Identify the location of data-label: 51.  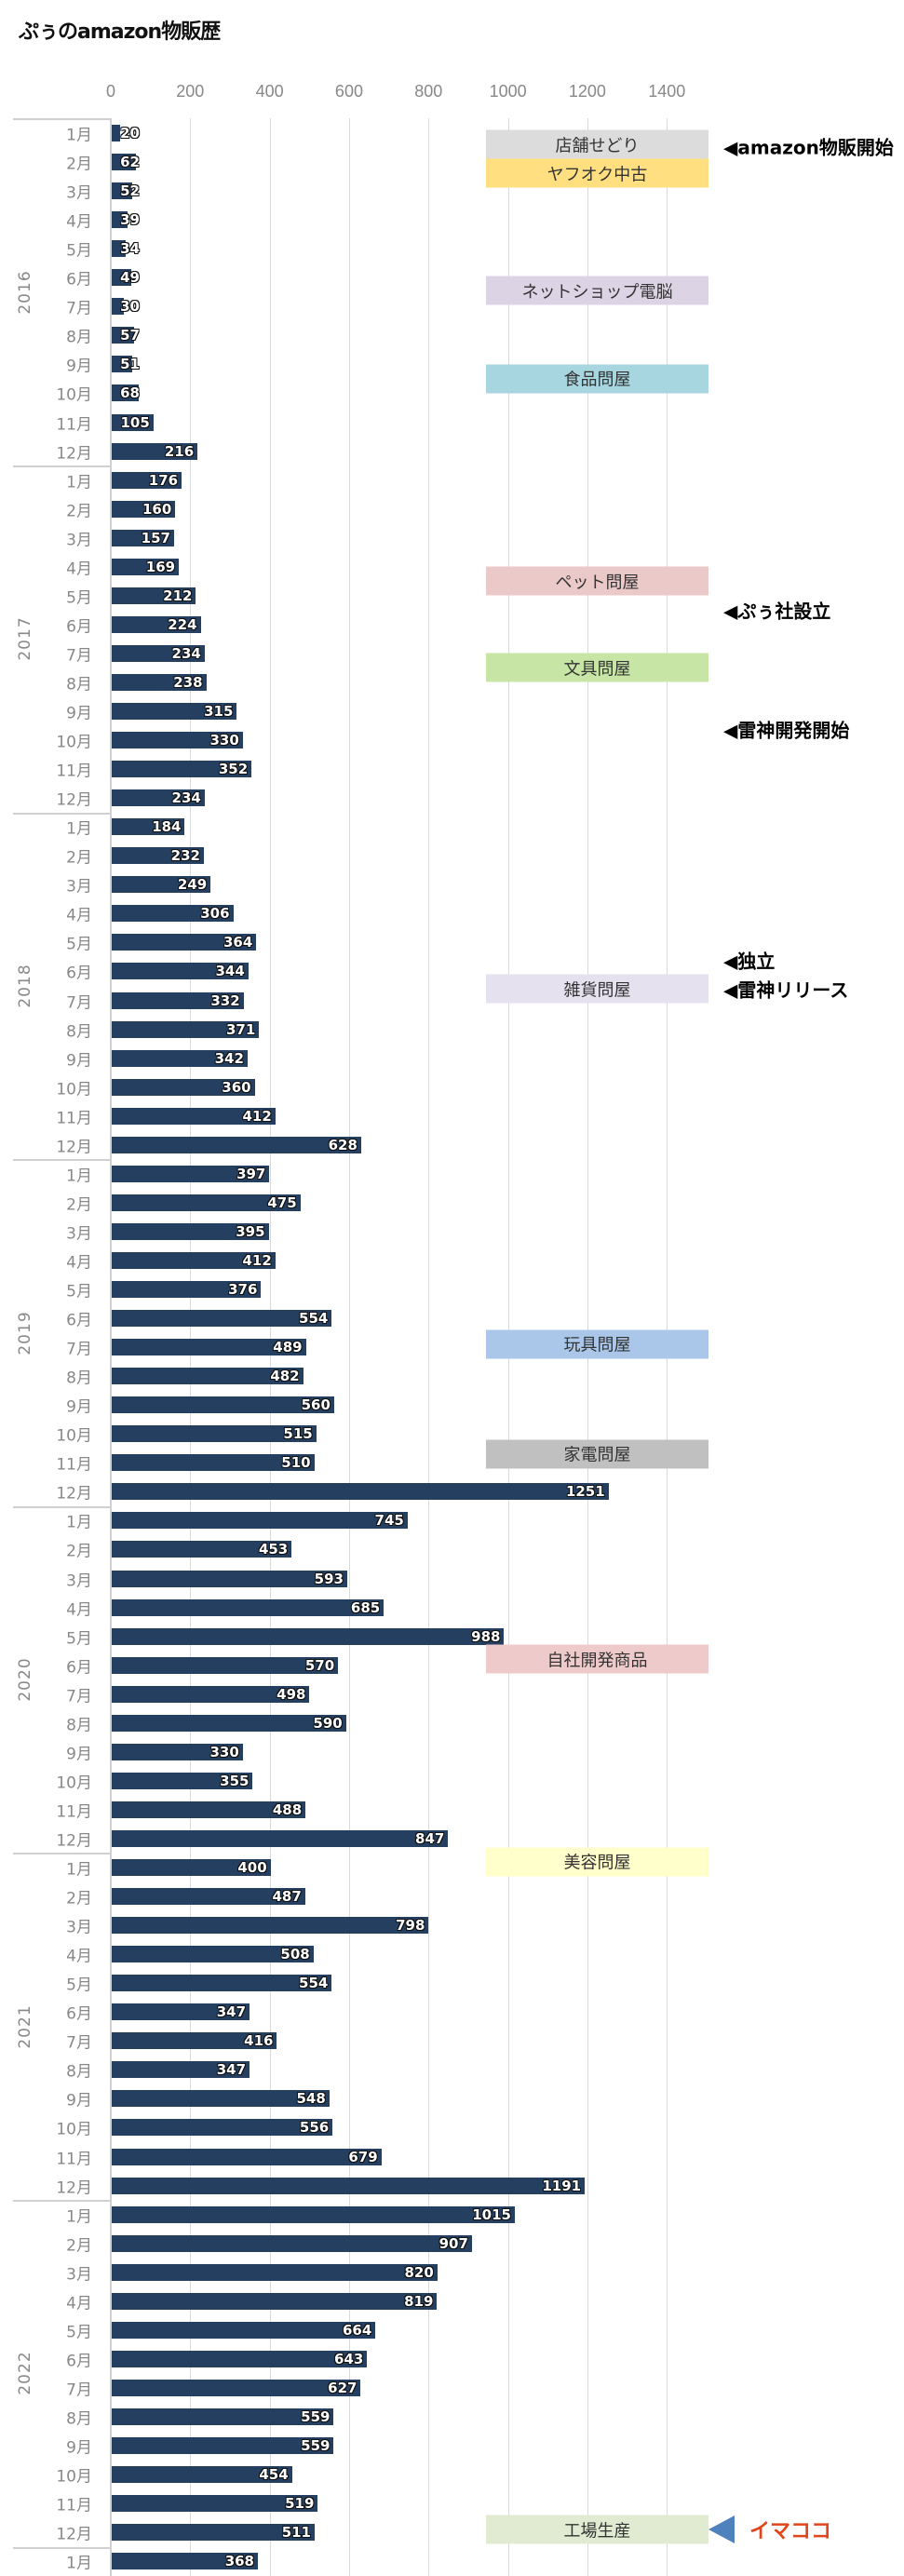
(130, 364).